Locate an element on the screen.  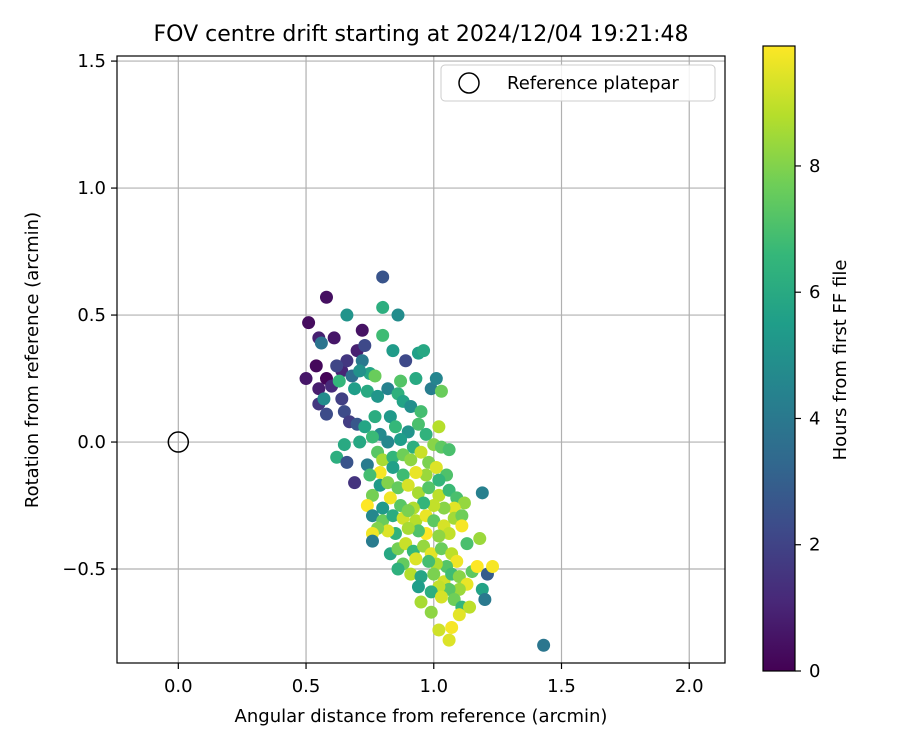
y-tick-label: 1.0 is located at coordinates (91, 188).